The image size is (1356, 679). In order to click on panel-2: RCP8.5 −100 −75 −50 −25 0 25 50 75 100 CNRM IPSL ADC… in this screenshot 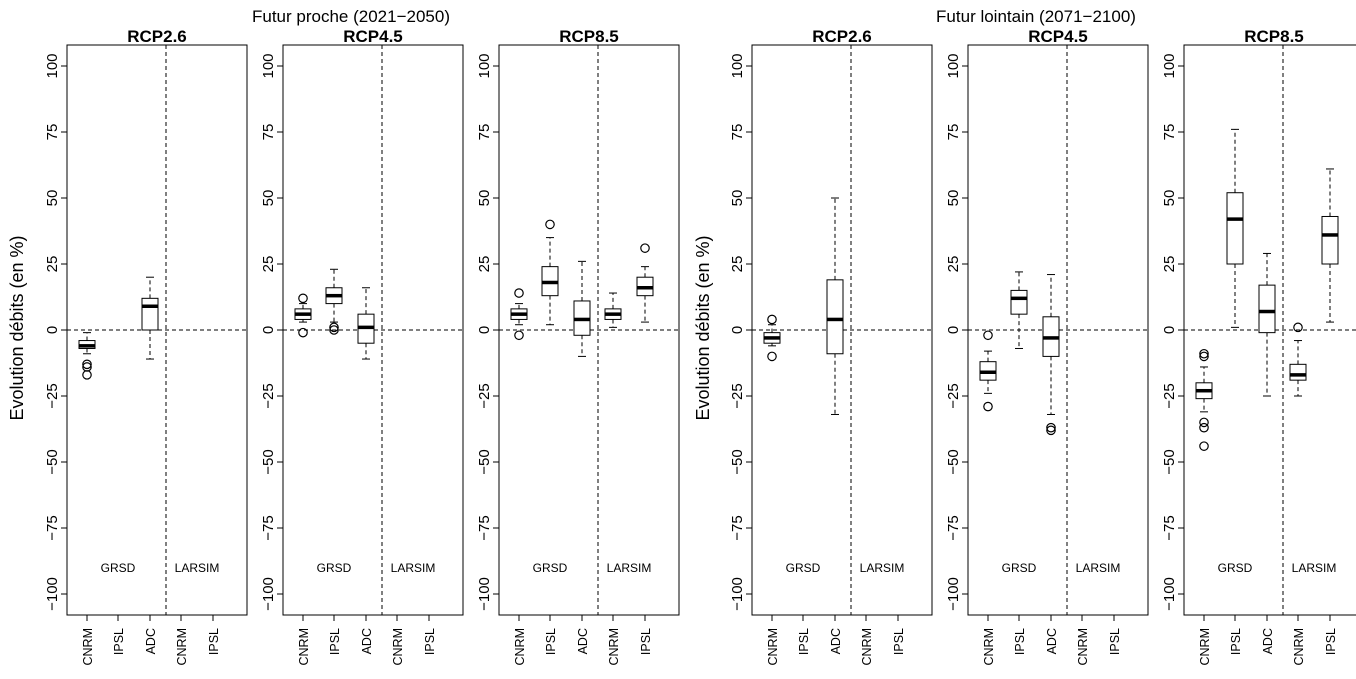, I will do `click(578, 346)`.